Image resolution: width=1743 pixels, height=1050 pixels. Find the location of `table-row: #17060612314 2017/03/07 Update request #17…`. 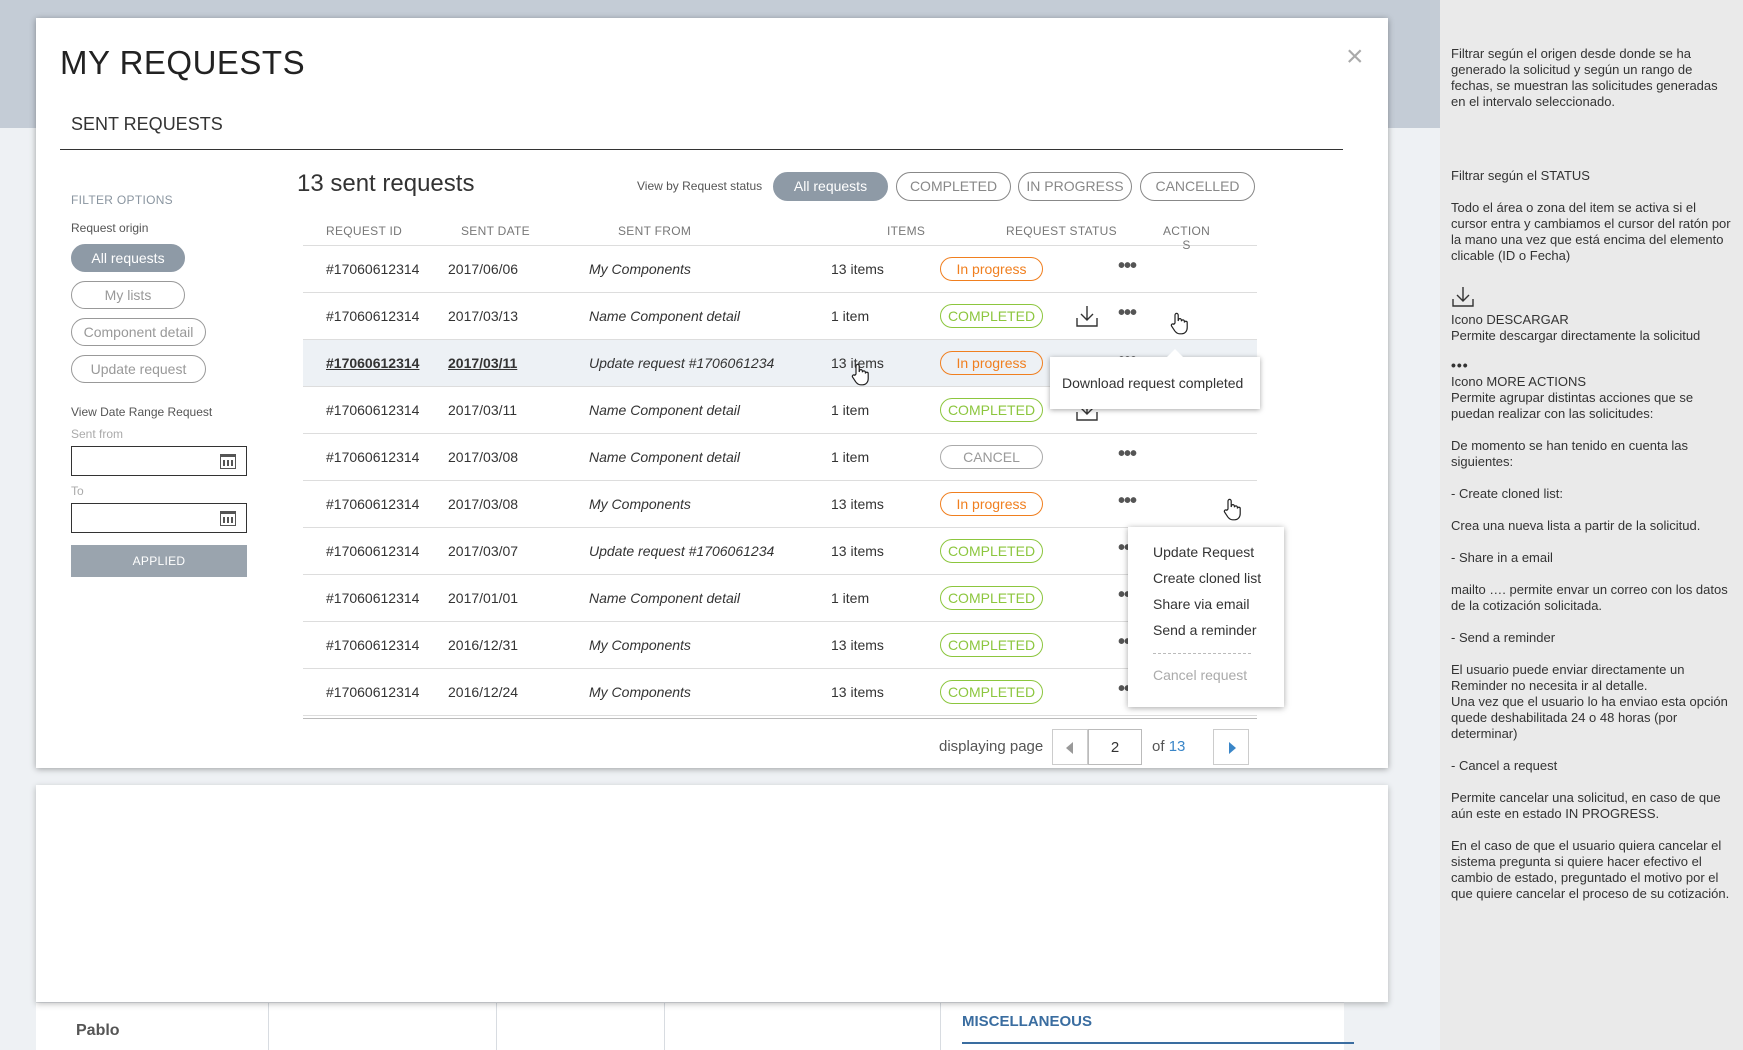

table-row: #17060612314 2017/03/07 Update request #17… is located at coordinates (780, 551).